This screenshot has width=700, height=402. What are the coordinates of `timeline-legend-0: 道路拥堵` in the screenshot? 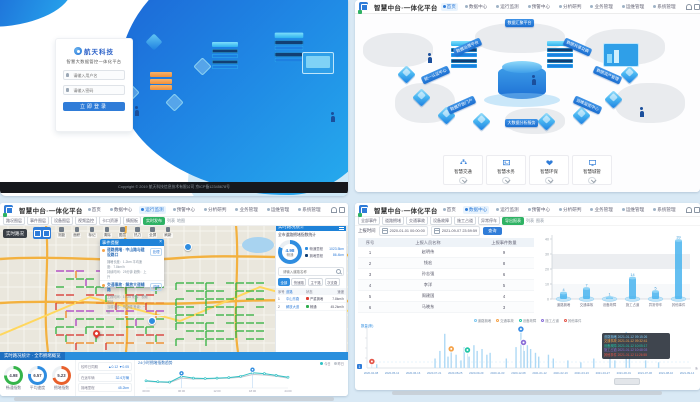 It's located at (482, 320).